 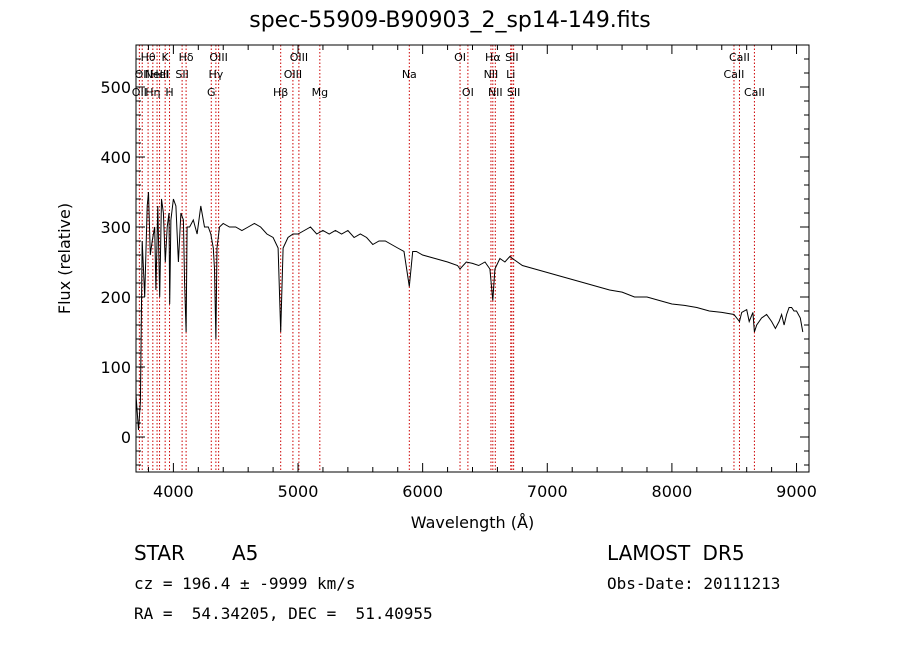 I want to click on subclass: A5, so click(x=245, y=553).